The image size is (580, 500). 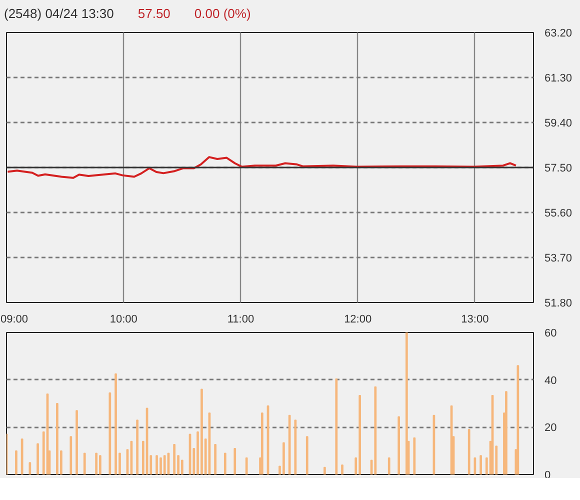 What do you see at coordinates (558, 78) in the screenshot?
I see `y-tick-label: 61.30` at bounding box center [558, 78].